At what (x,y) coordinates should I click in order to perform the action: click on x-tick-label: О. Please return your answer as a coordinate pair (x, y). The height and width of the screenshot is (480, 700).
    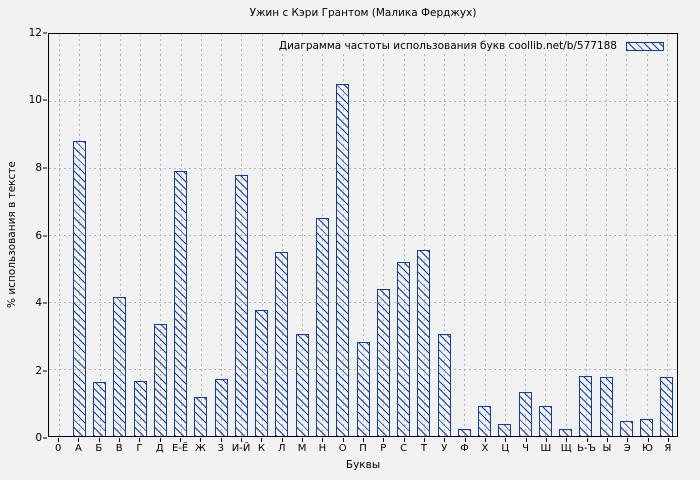
    Looking at the image, I should click on (342, 448).